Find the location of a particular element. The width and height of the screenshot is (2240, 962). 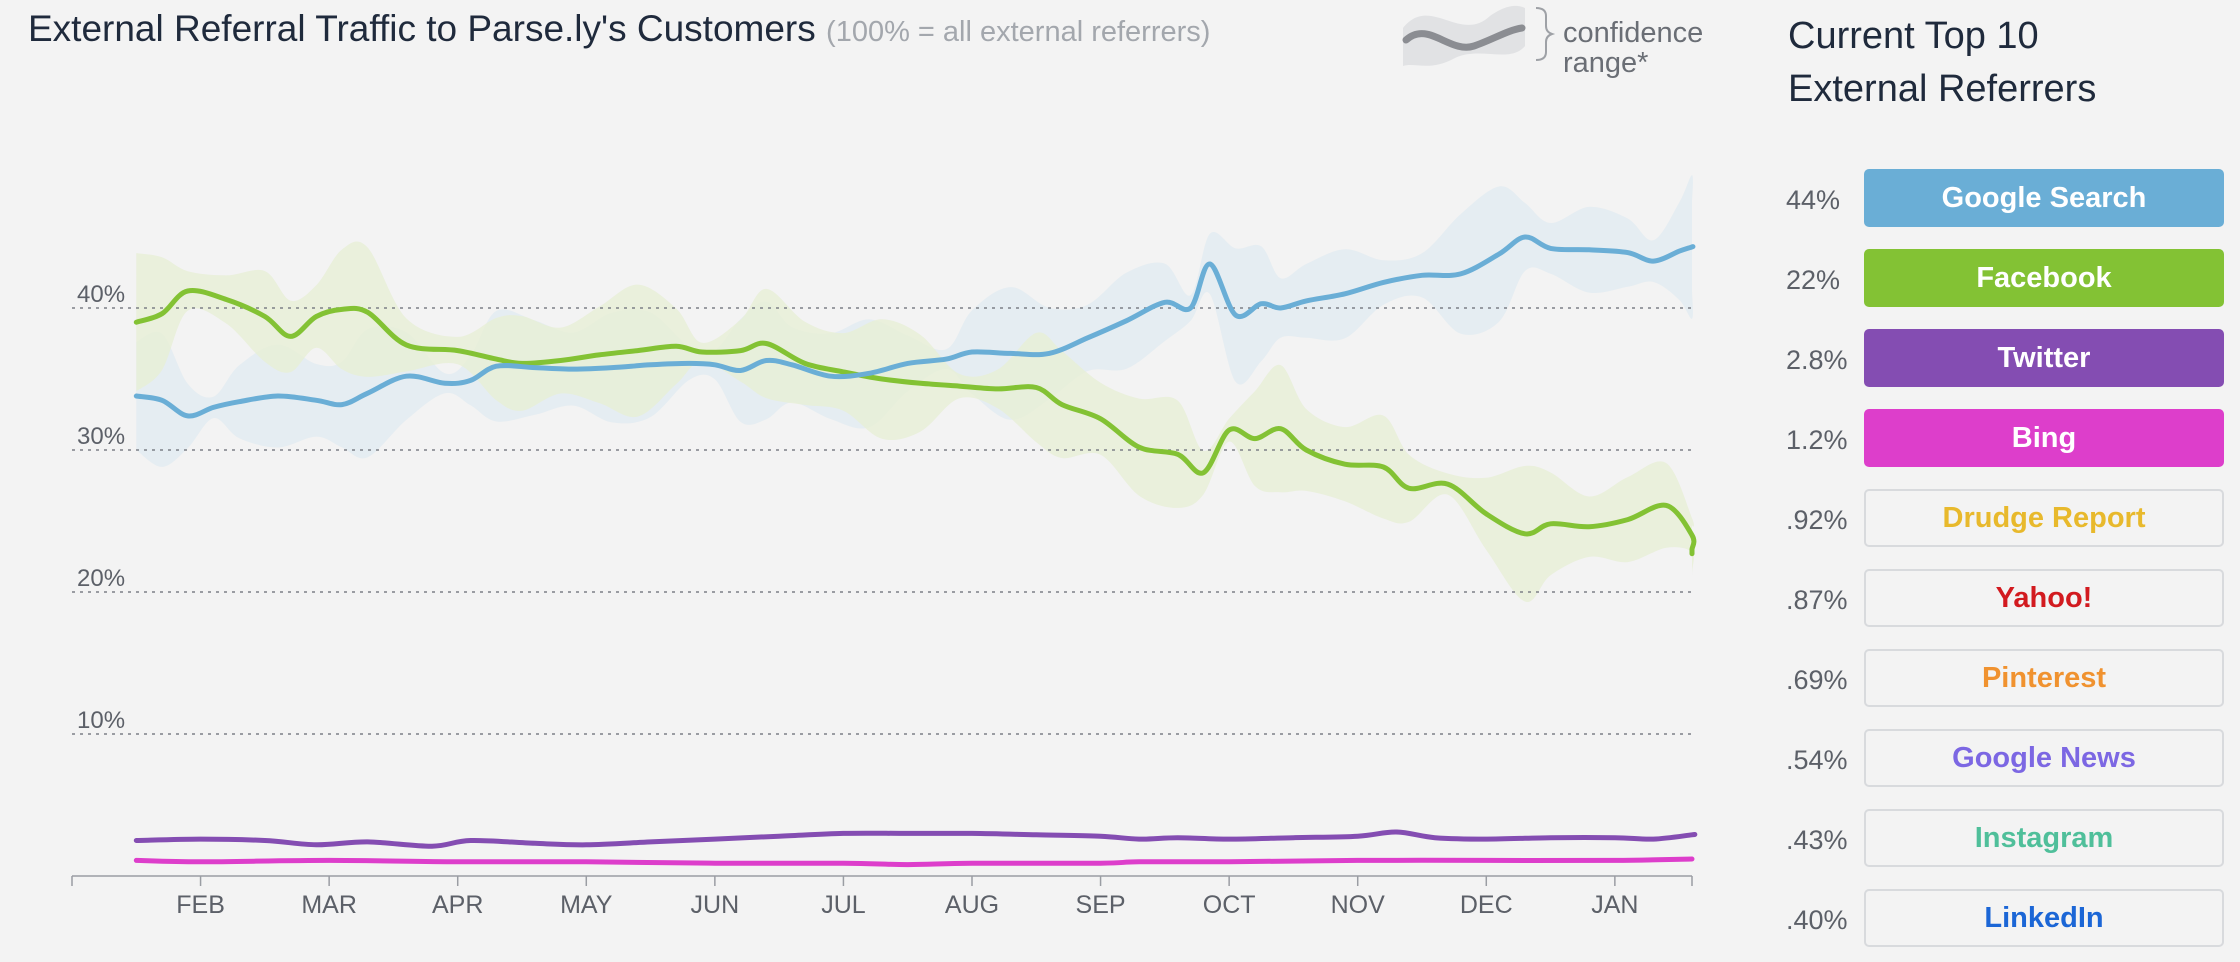

referrer-button-drudge-report: Drudge Report is located at coordinates (2044, 518).